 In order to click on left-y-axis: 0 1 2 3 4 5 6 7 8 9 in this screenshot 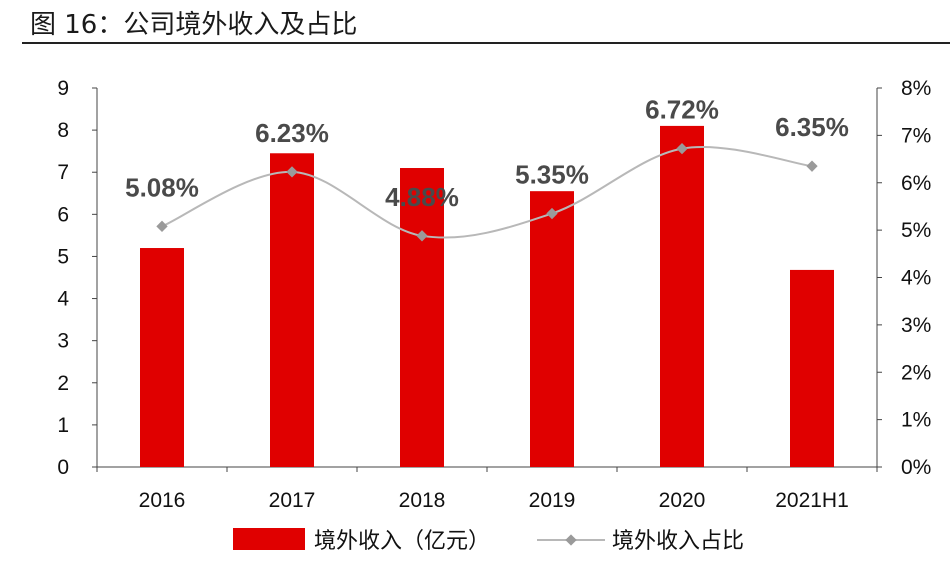, I will do `click(77, 278)`.